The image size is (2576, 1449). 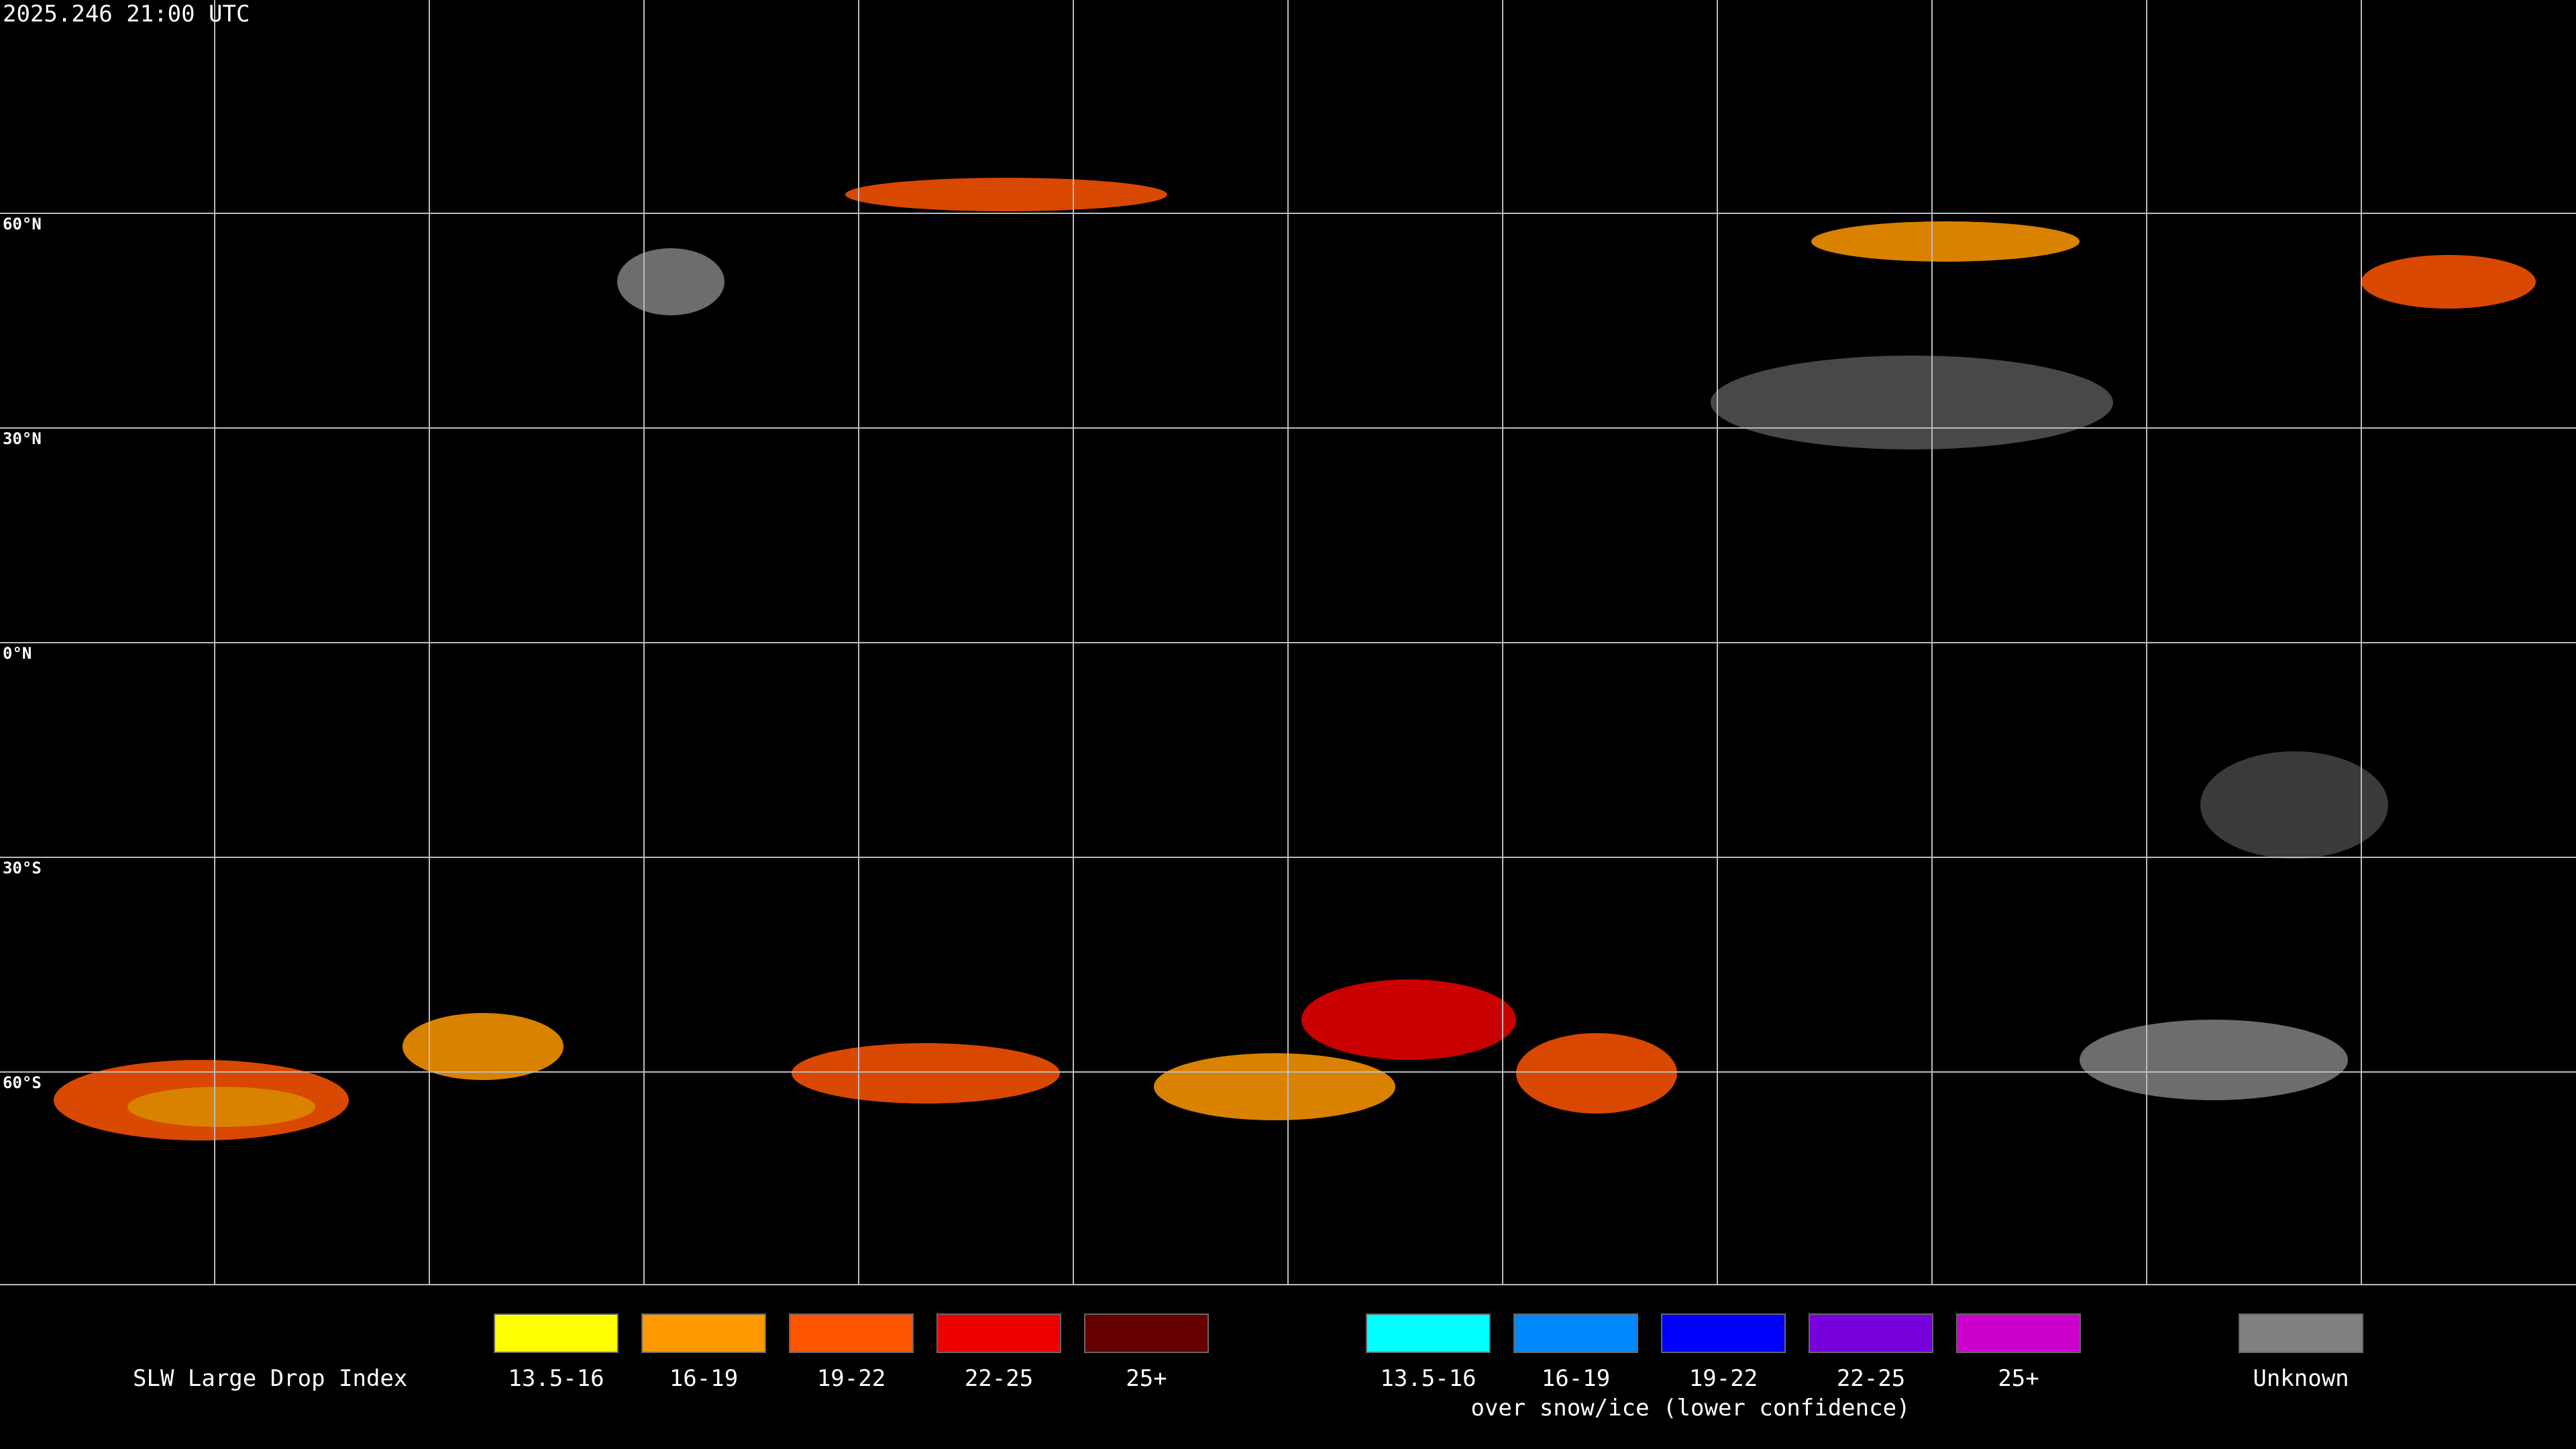 I want to click on legend-label: Unknown, so click(x=2301, y=1378).